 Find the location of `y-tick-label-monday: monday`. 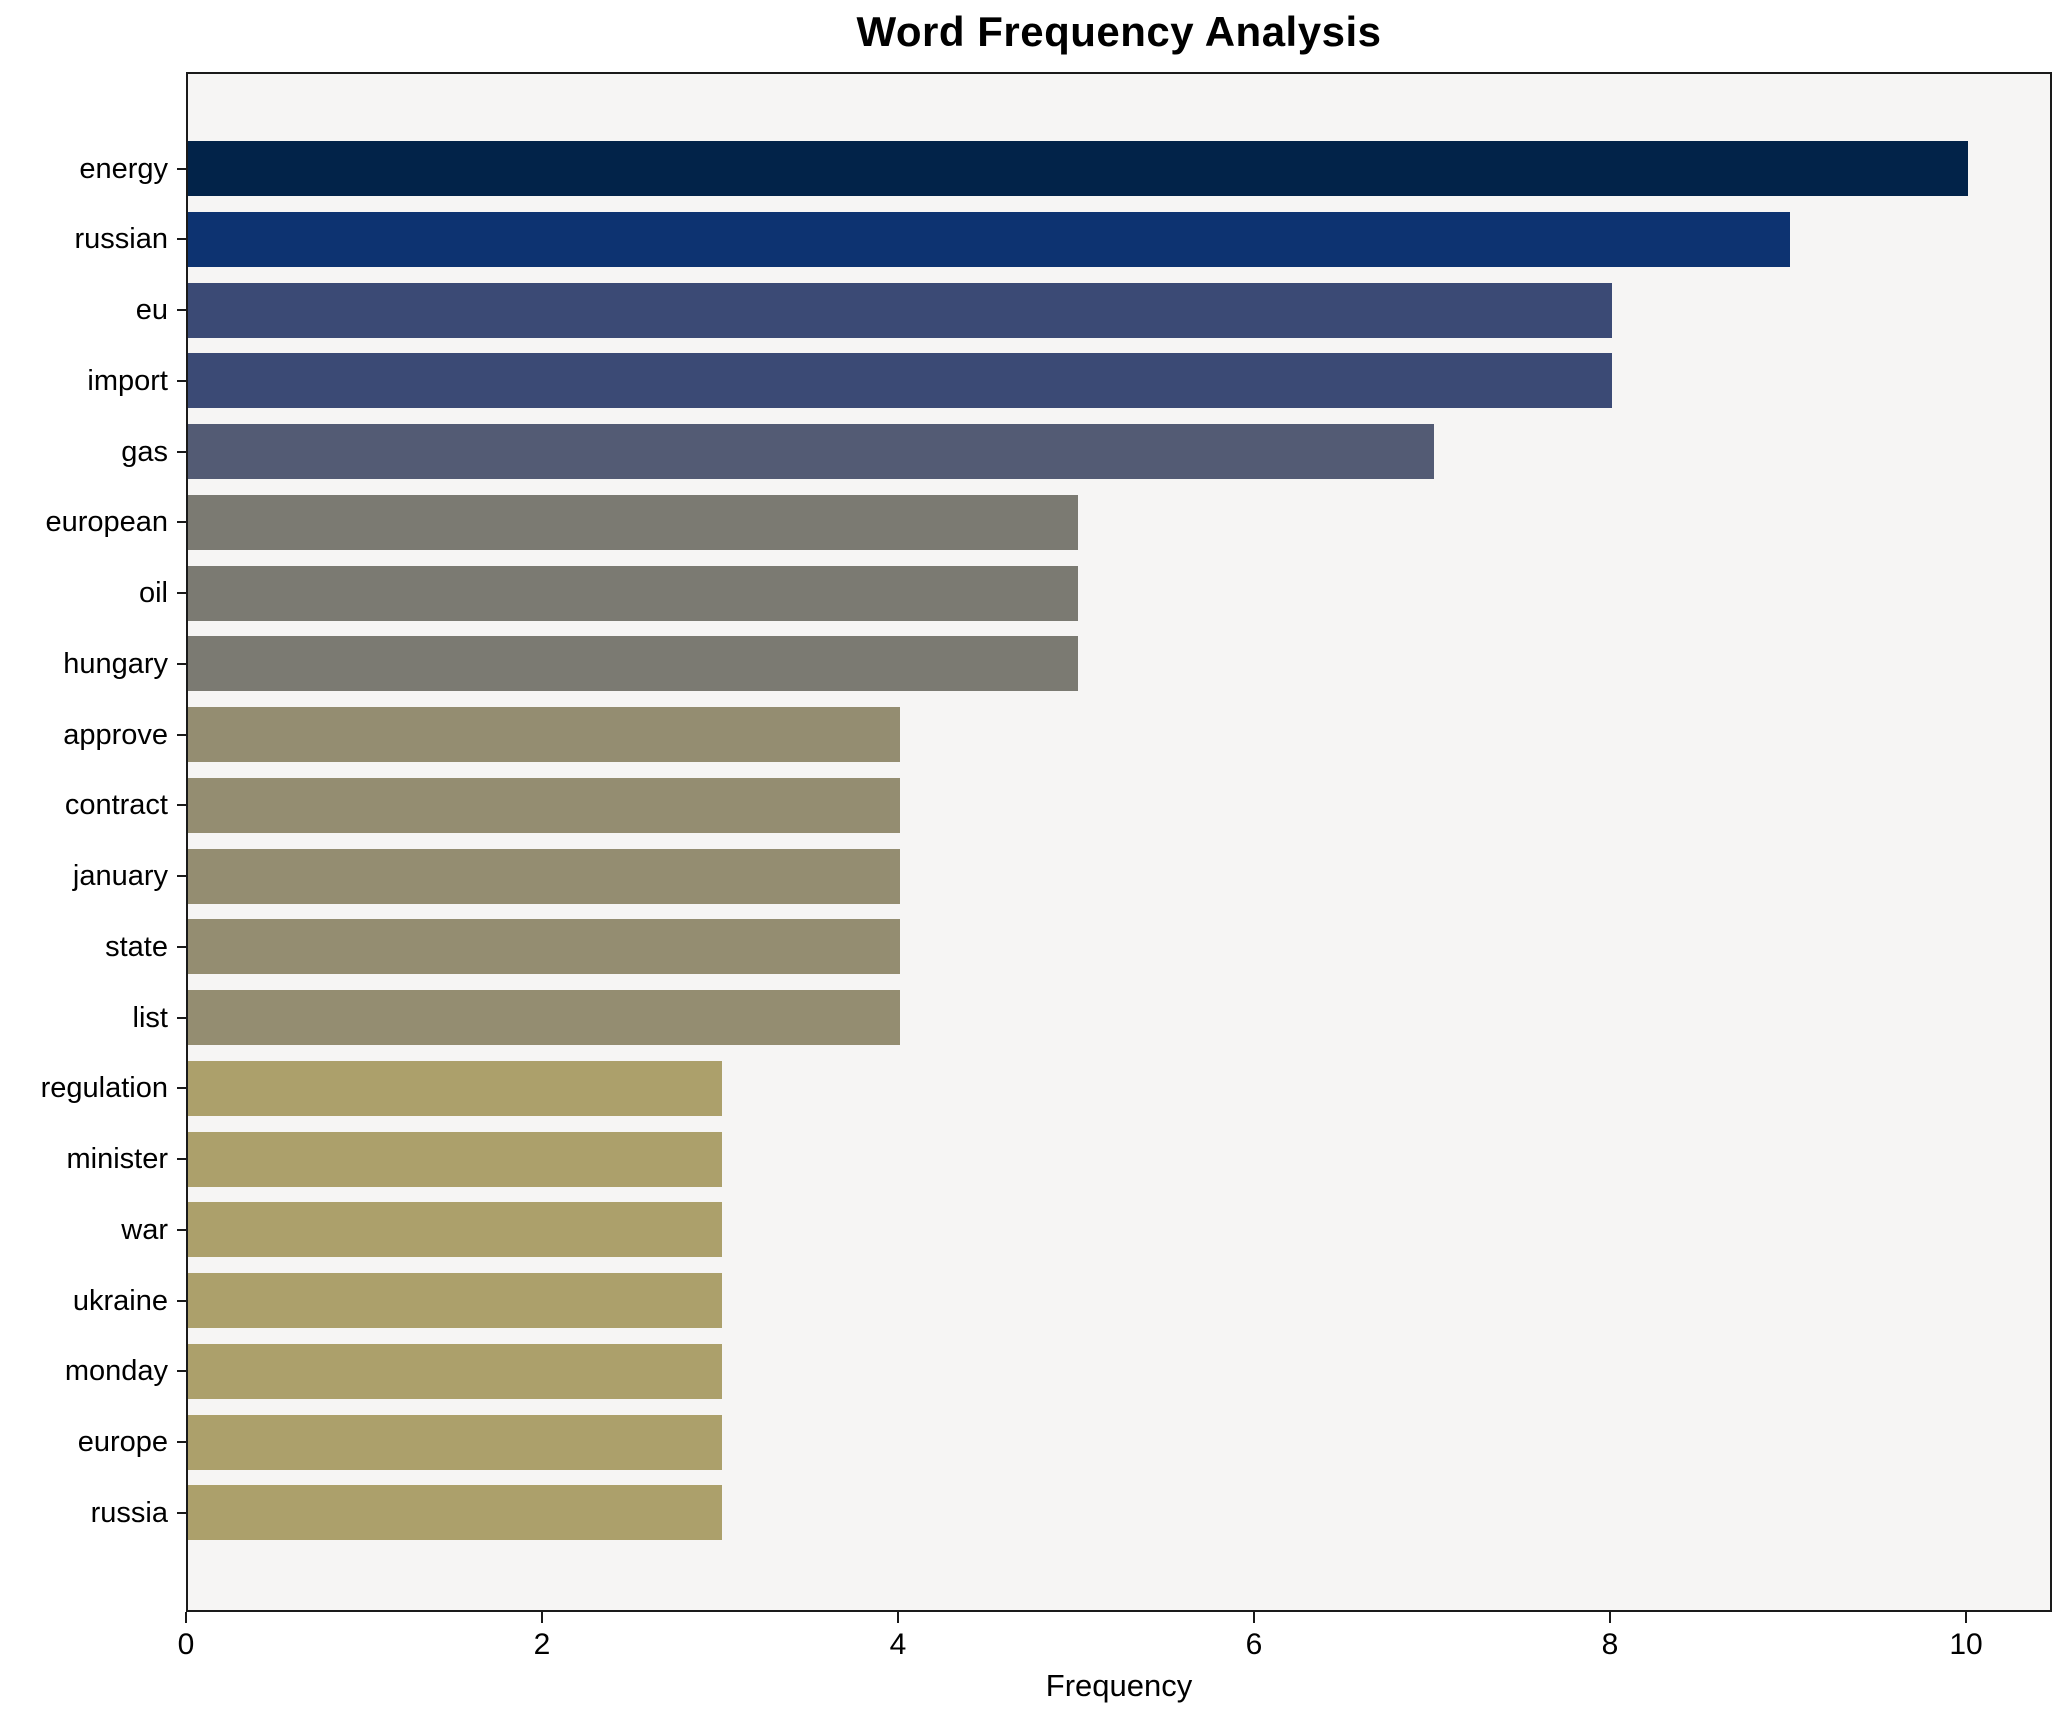

y-tick-label-monday: monday is located at coordinates (116, 1371).